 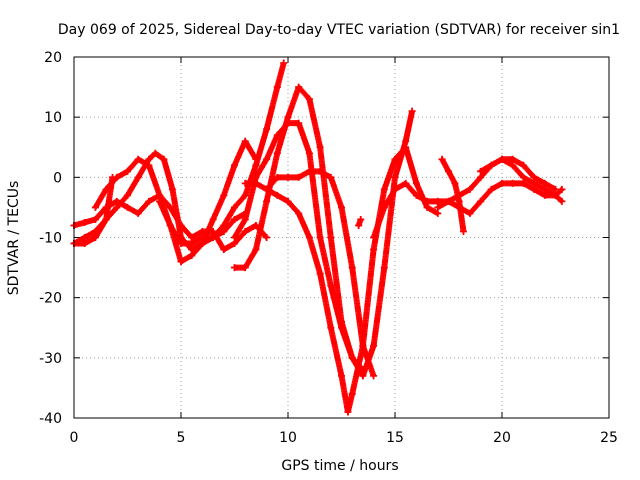 What do you see at coordinates (53, 58) in the screenshot?
I see `y-tick-label: 20` at bounding box center [53, 58].